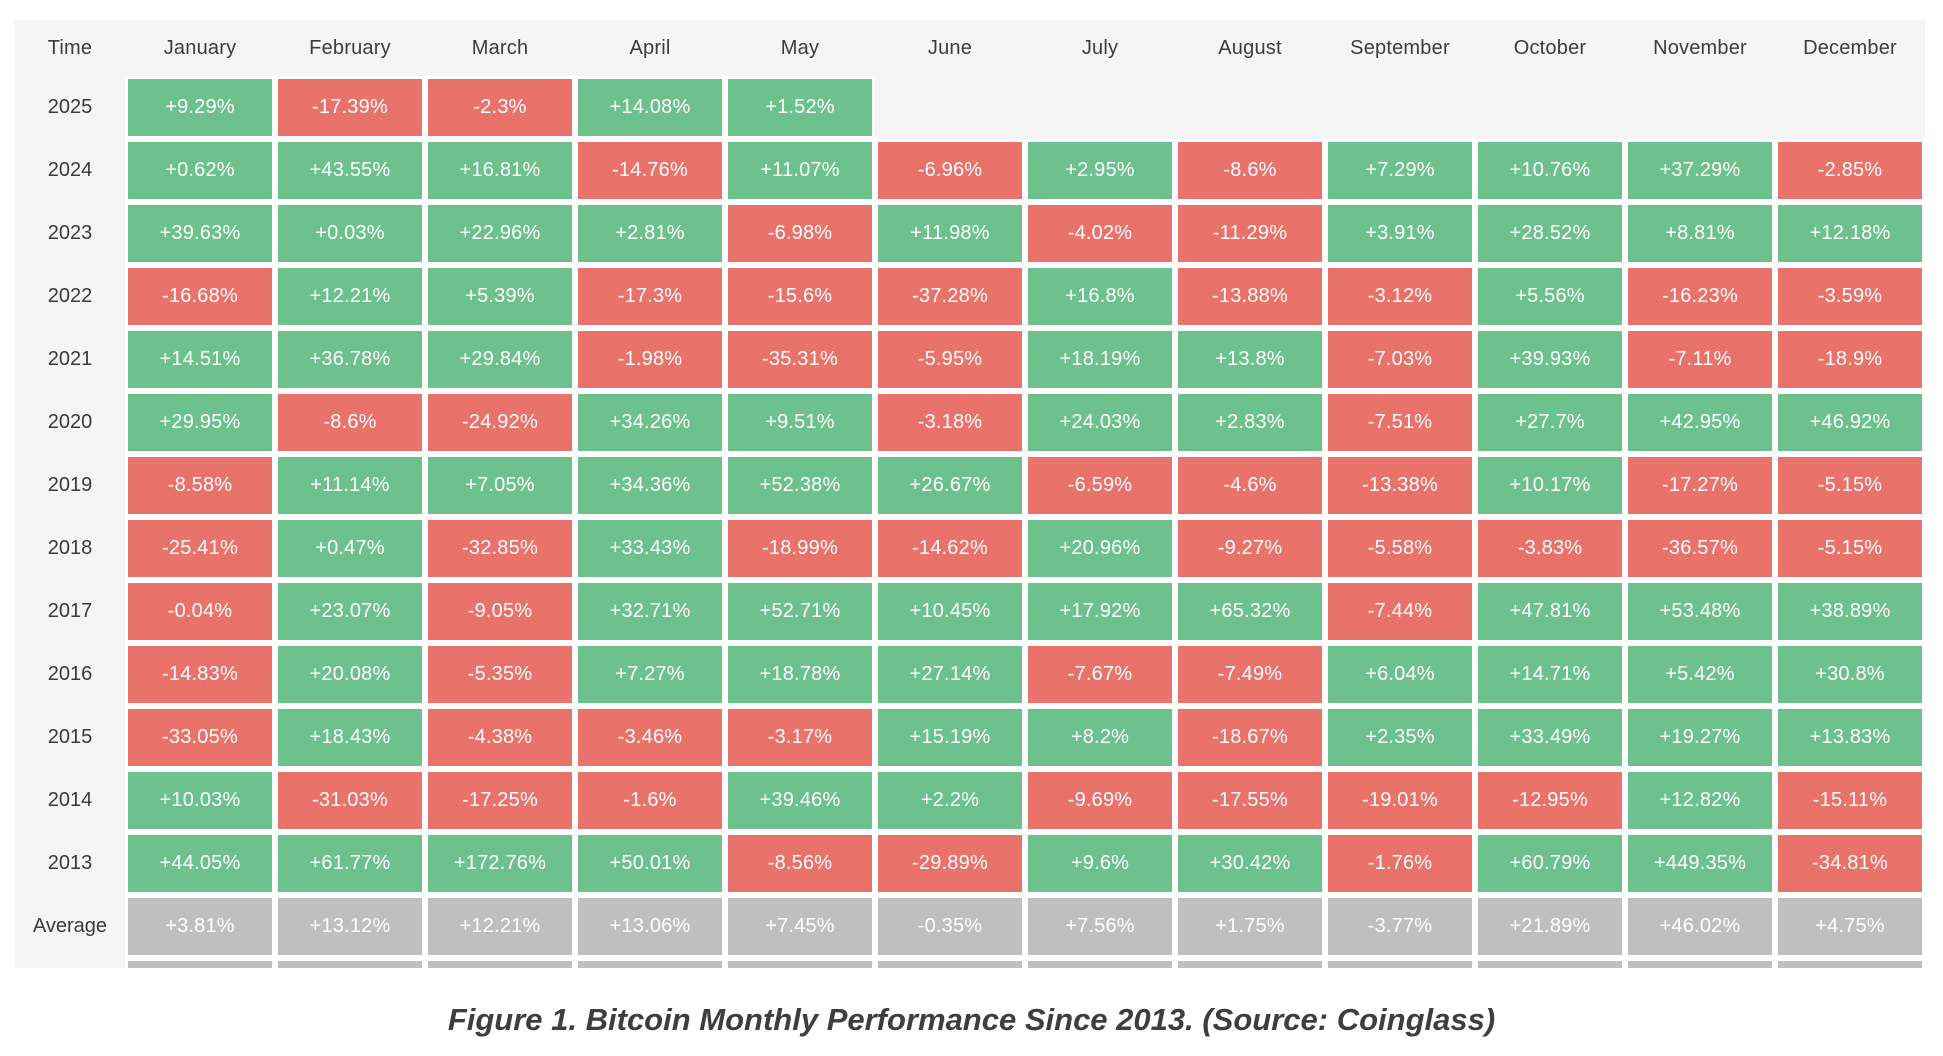  What do you see at coordinates (350, 359) in the screenshot?
I see `perf-cell-2021-february: +36.78%` at bounding box center [350, 359].